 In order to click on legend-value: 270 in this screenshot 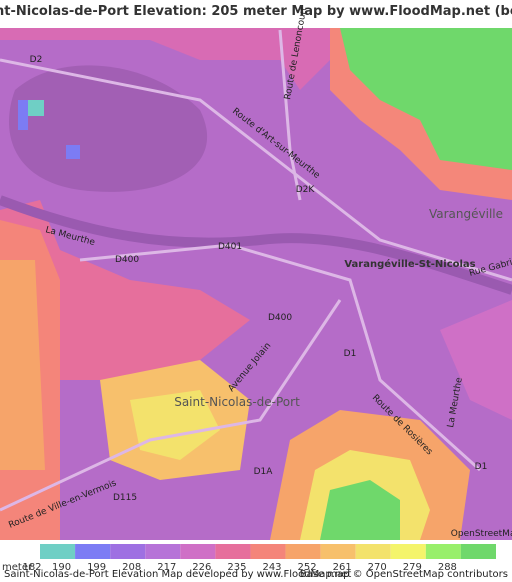, I will do `click(377, 567)`.